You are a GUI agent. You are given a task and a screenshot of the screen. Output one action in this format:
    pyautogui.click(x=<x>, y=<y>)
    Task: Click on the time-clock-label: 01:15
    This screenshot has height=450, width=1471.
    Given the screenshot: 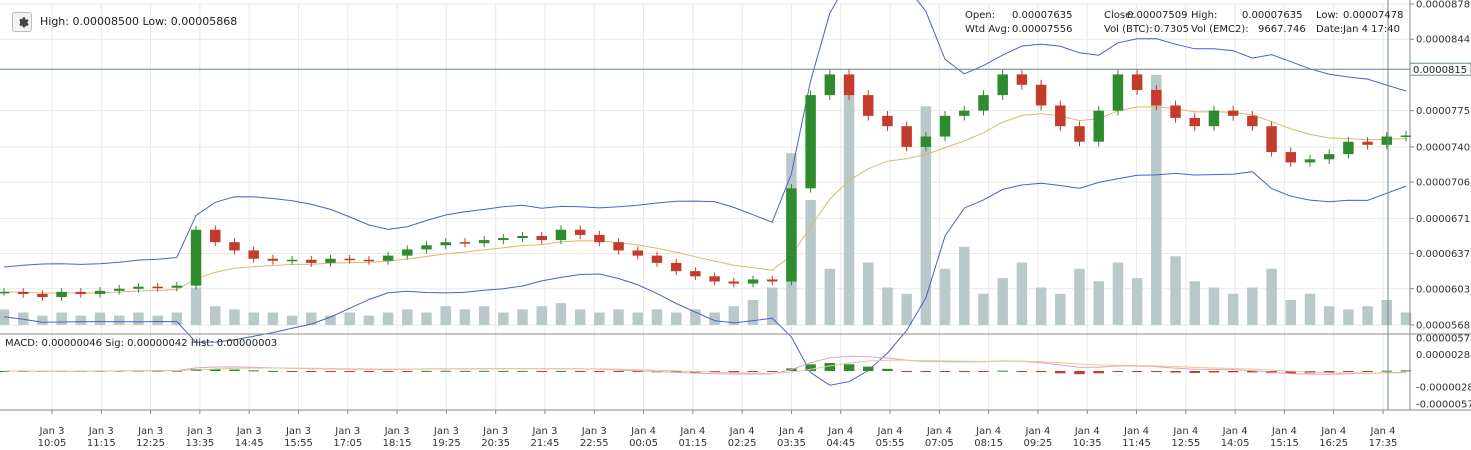 What is the action you would take?
    pyautogui.click(x=692, y=443)
    